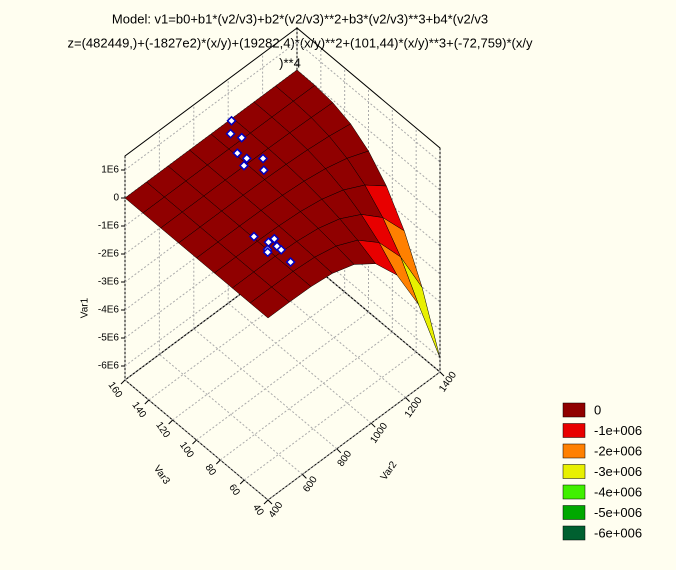 This screenshot has height=570, width=676. What do you see at coordinates (269, 302) in the screenshot?
I see `surface-patch` at bounding box center [269, 302].